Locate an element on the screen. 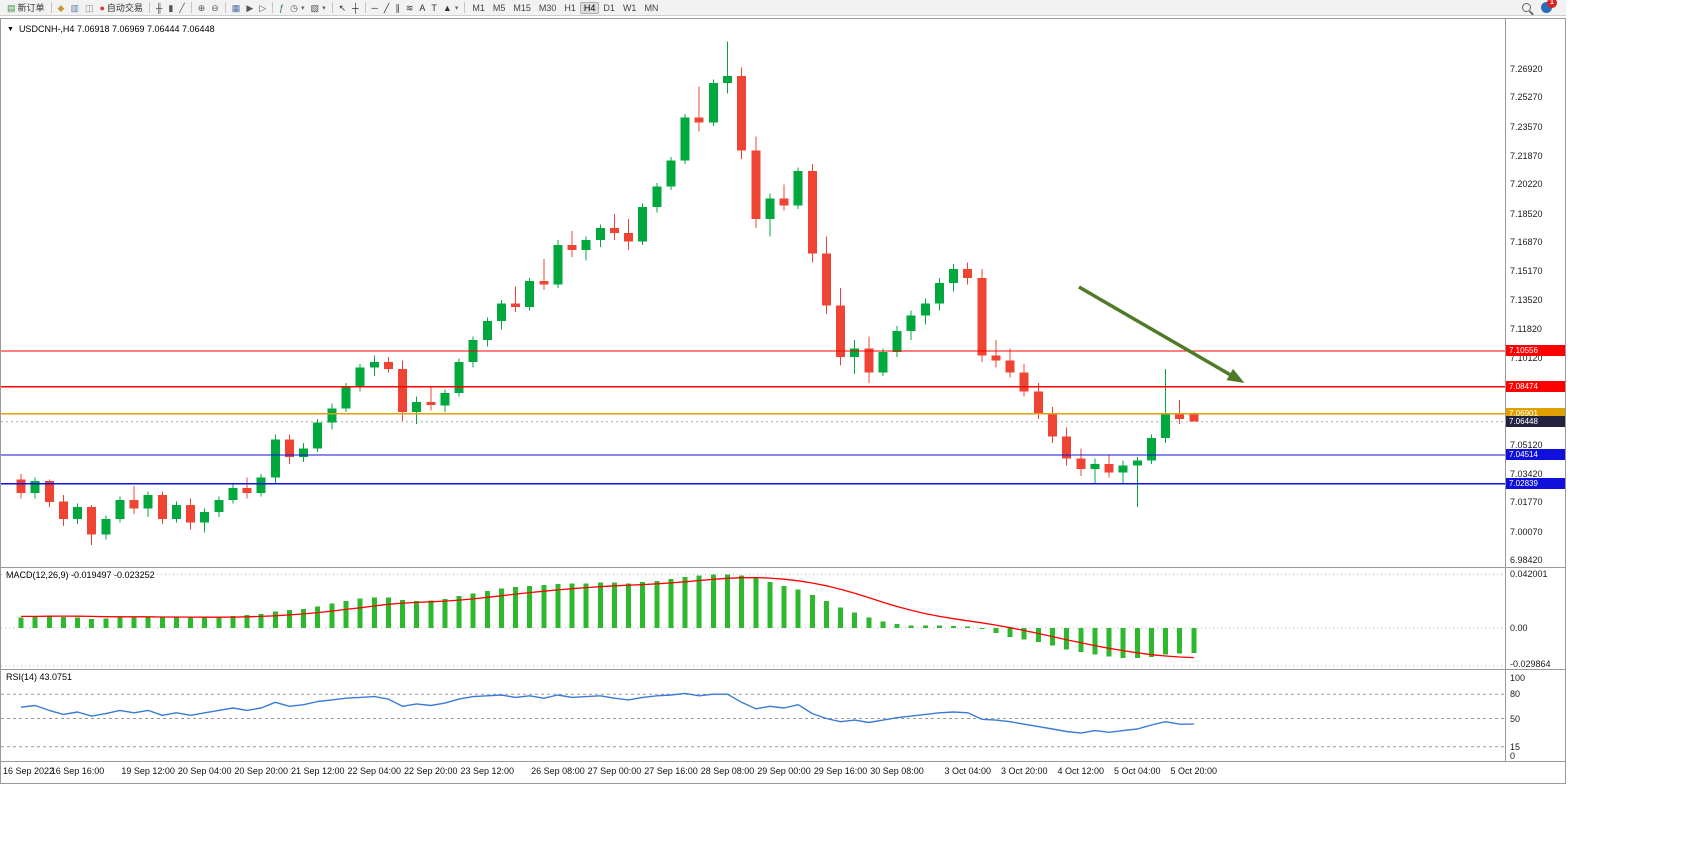 This screenshot has width=1689, height=851. templates-icon: ▧ is located at coordinates (315, 7).